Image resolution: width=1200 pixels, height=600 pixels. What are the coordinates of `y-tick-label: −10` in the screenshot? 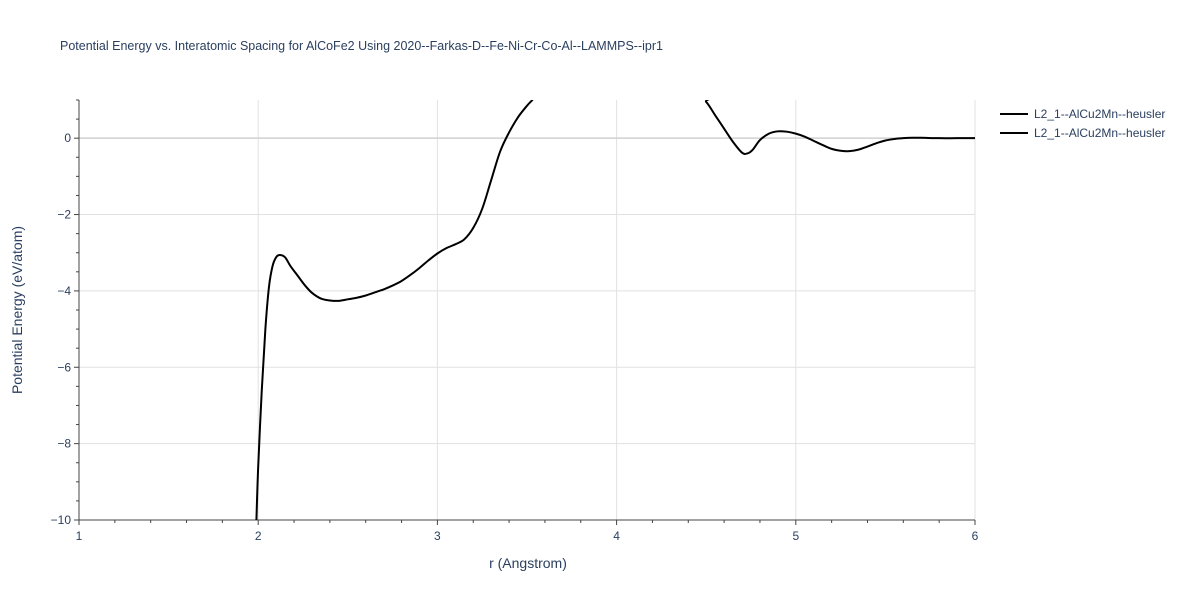 It's located at (61, 520).